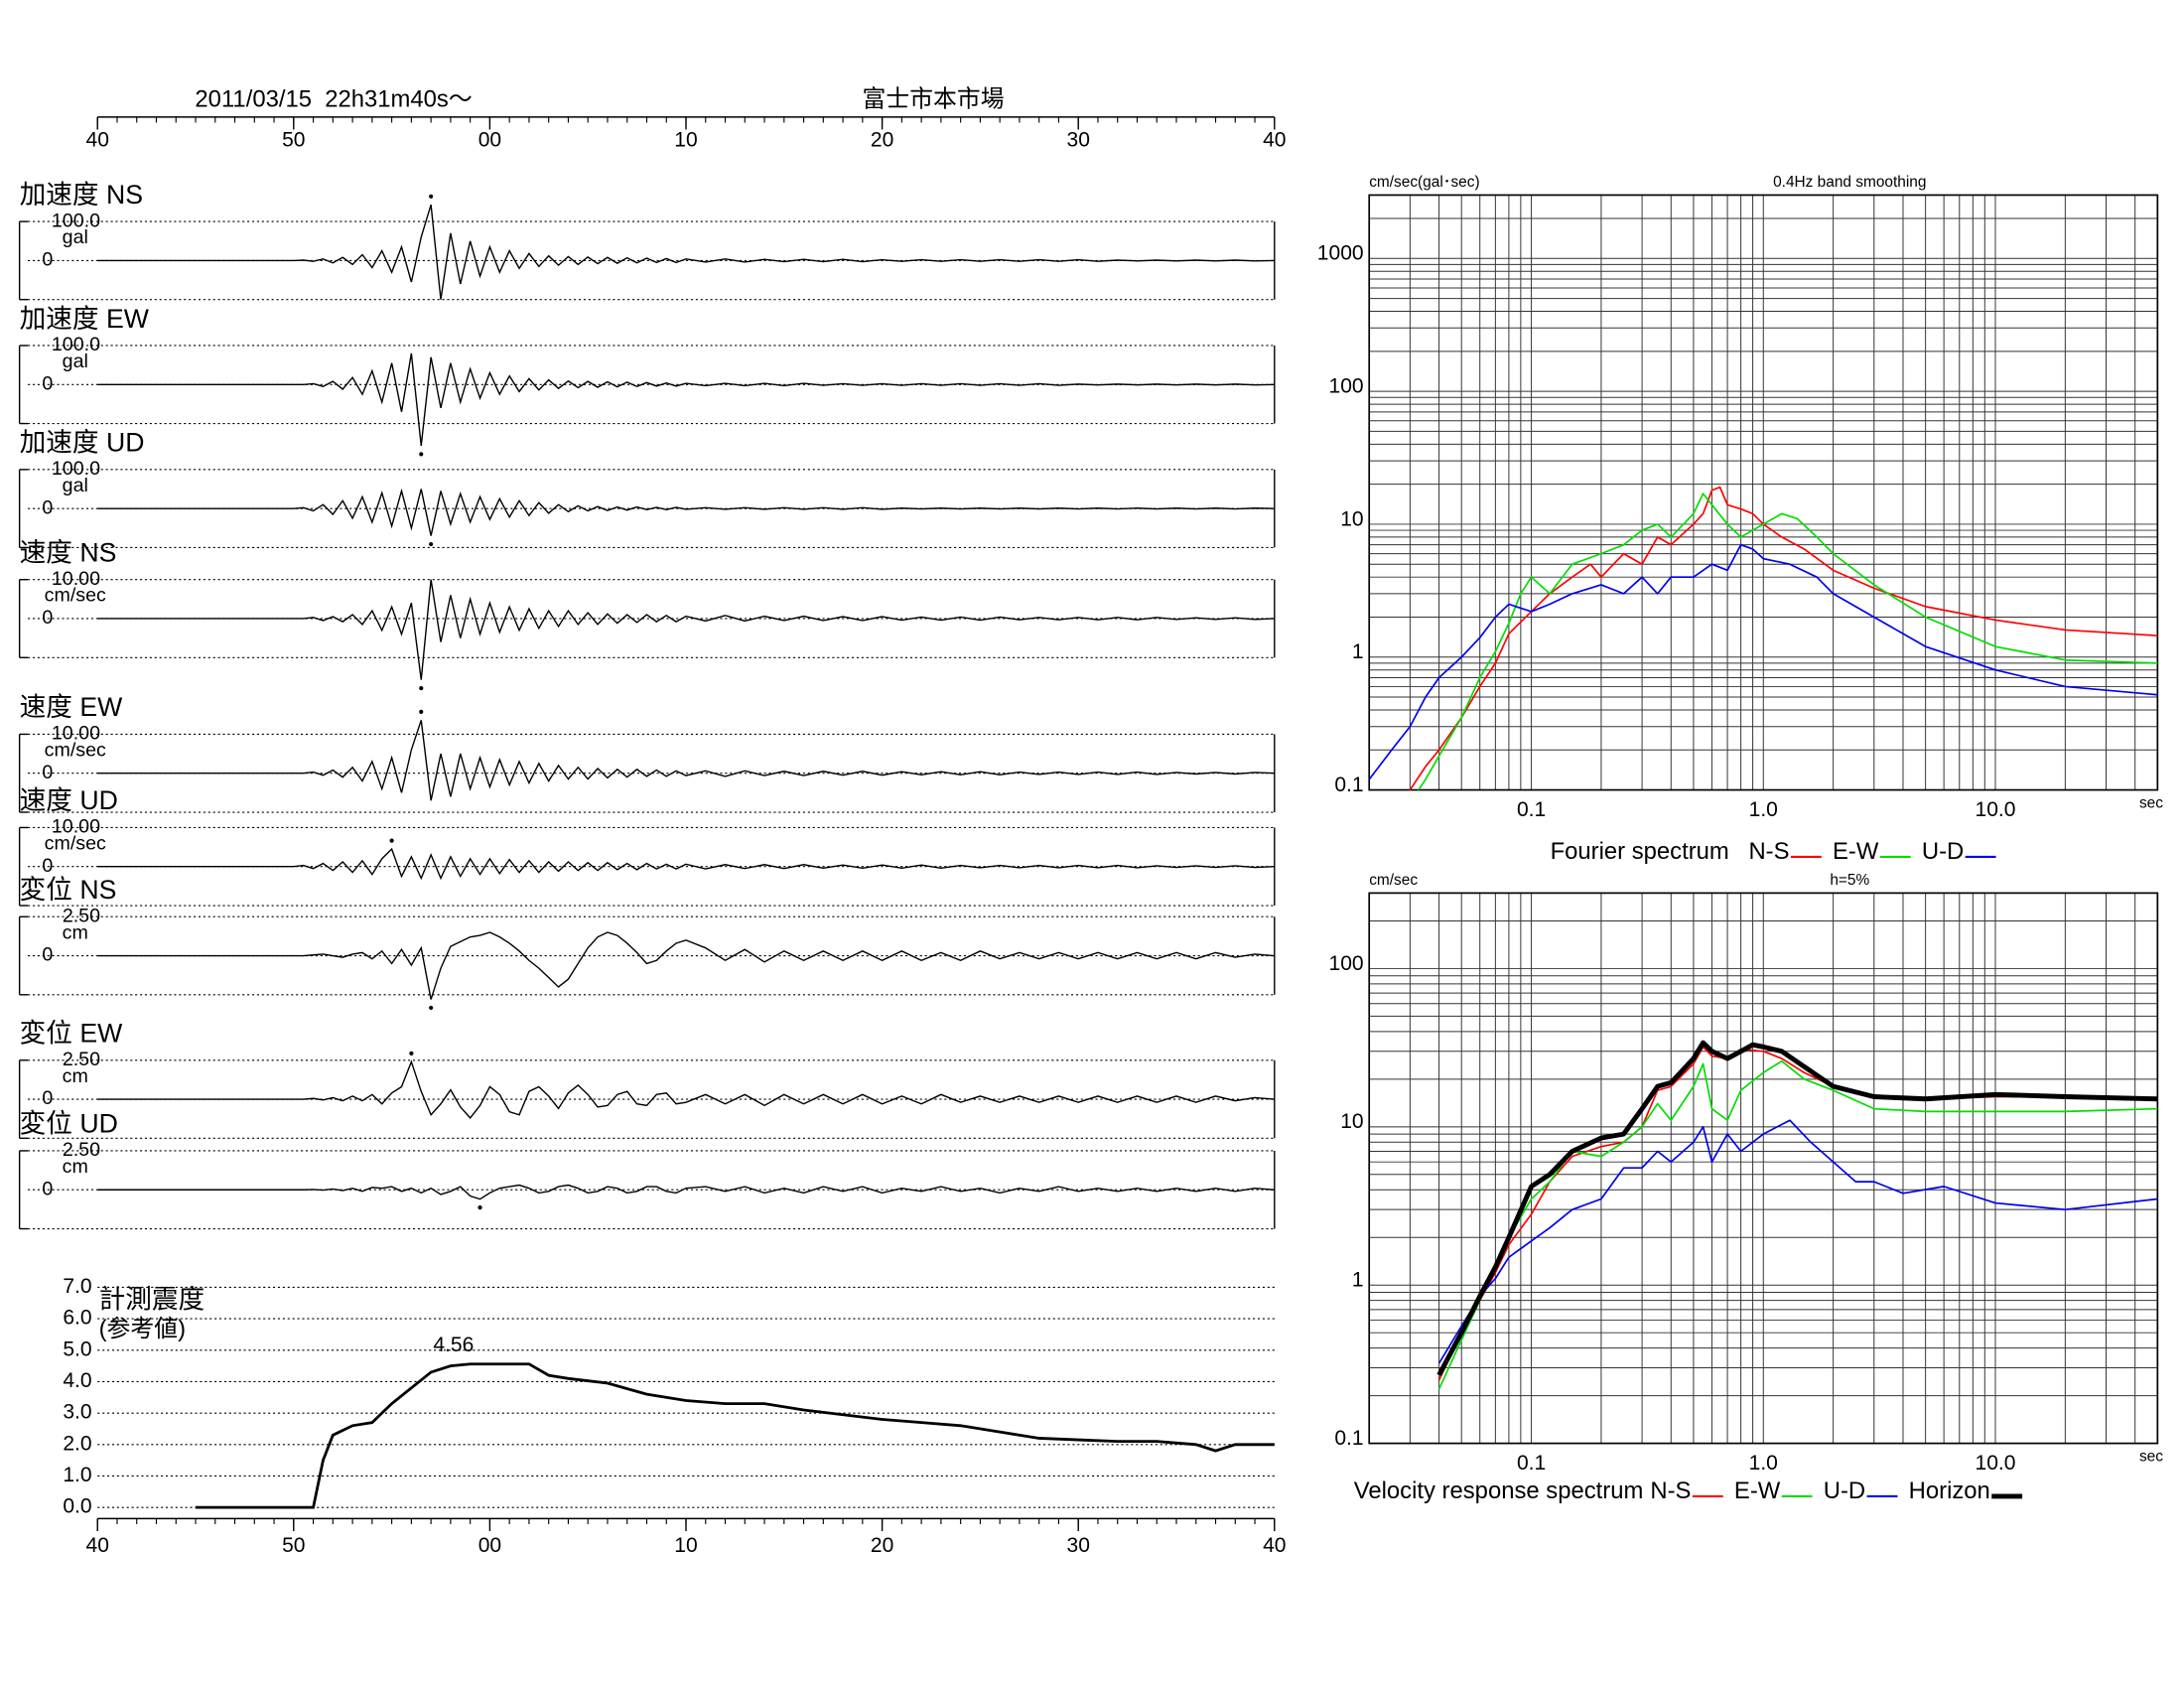  Describe the element at coordinates (76, 469) in the screenshot. I see `y-tick-label: 100.0` at that location.